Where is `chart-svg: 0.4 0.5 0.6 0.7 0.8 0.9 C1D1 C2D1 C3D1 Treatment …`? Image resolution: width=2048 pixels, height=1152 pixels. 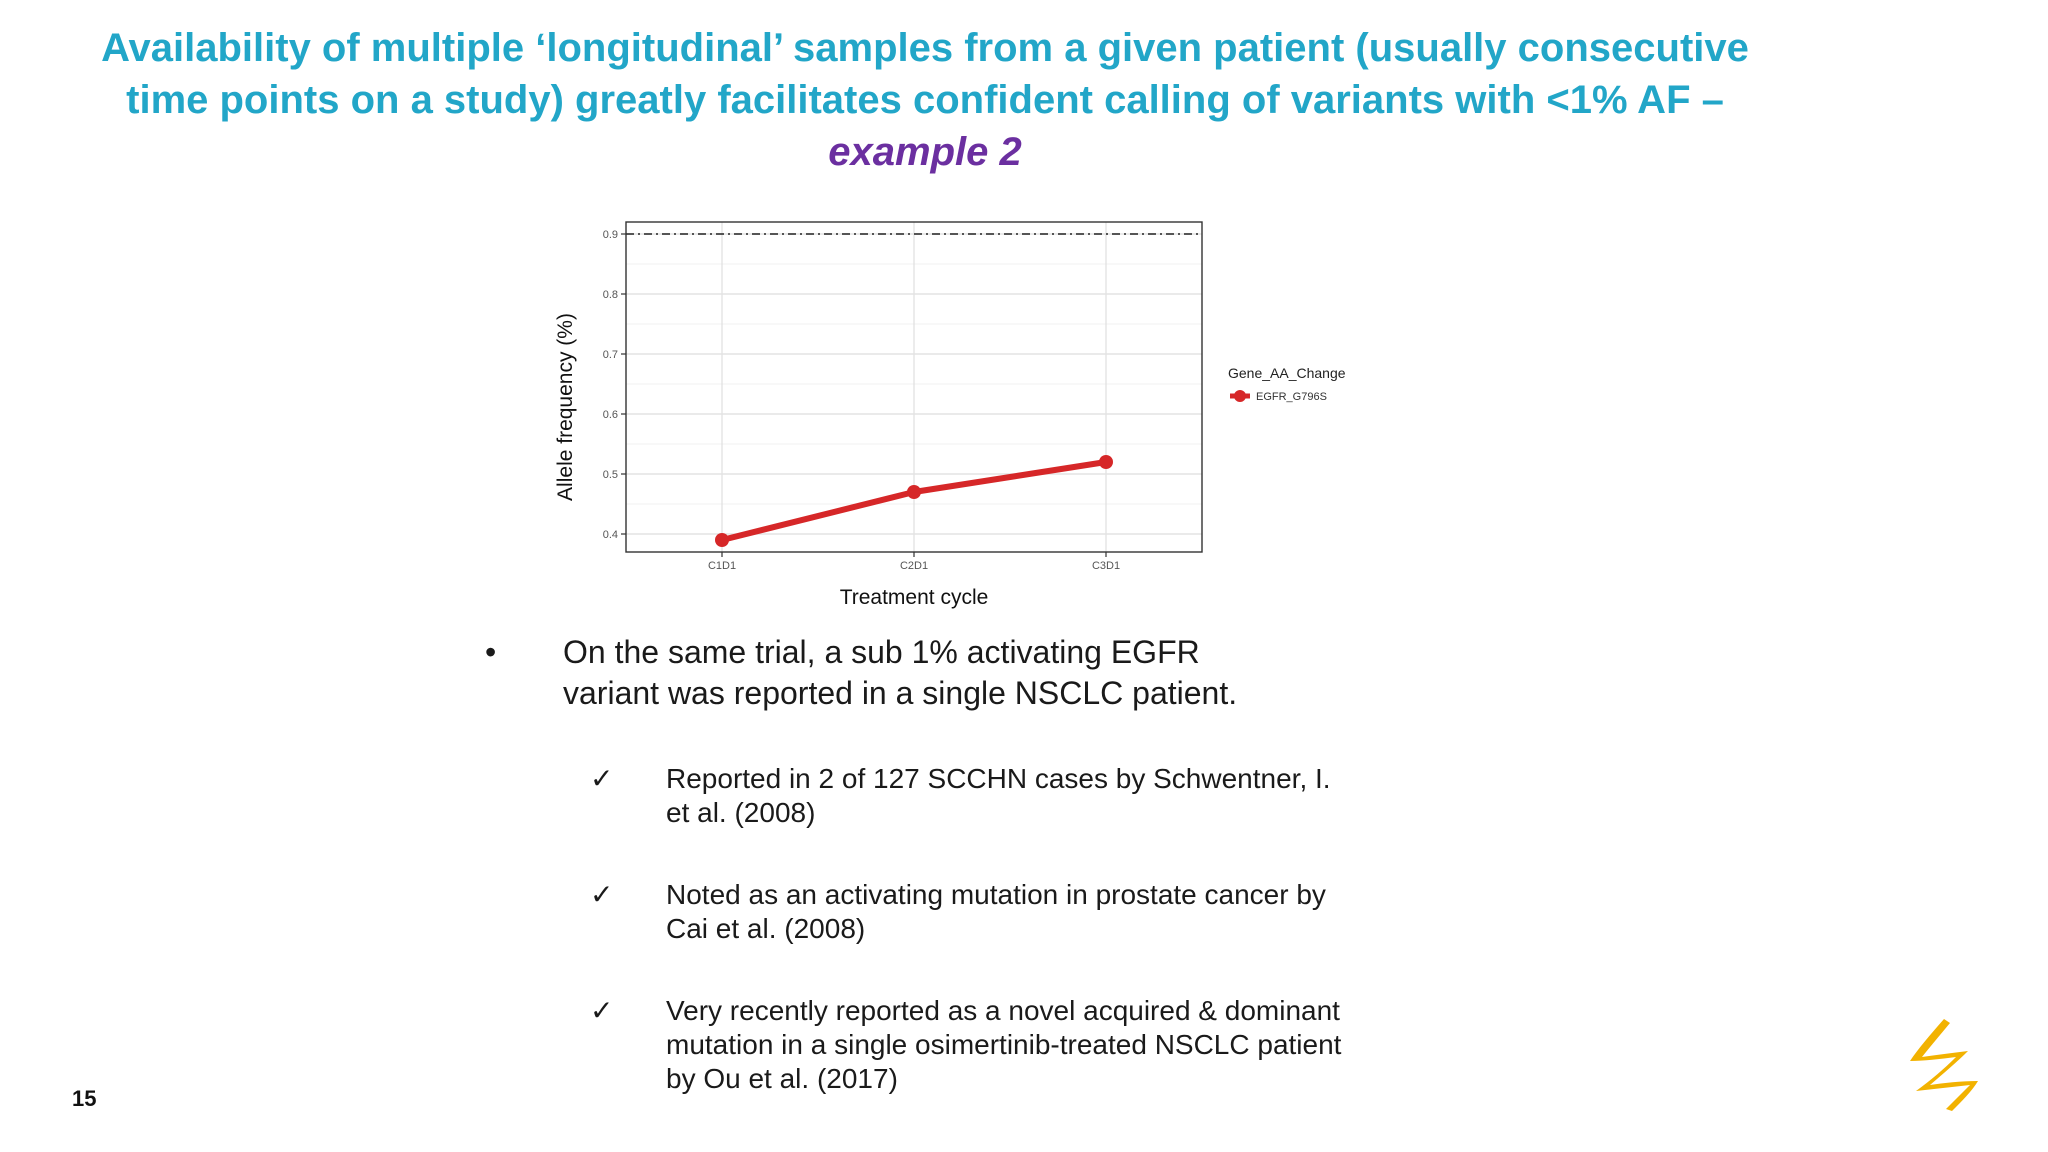
chart-svg: 0.4 0.5 0.6 0.7 0.8 0.9 C1D1 C2D1 C3D1 Treatment … is located at coordinates (950, 415).